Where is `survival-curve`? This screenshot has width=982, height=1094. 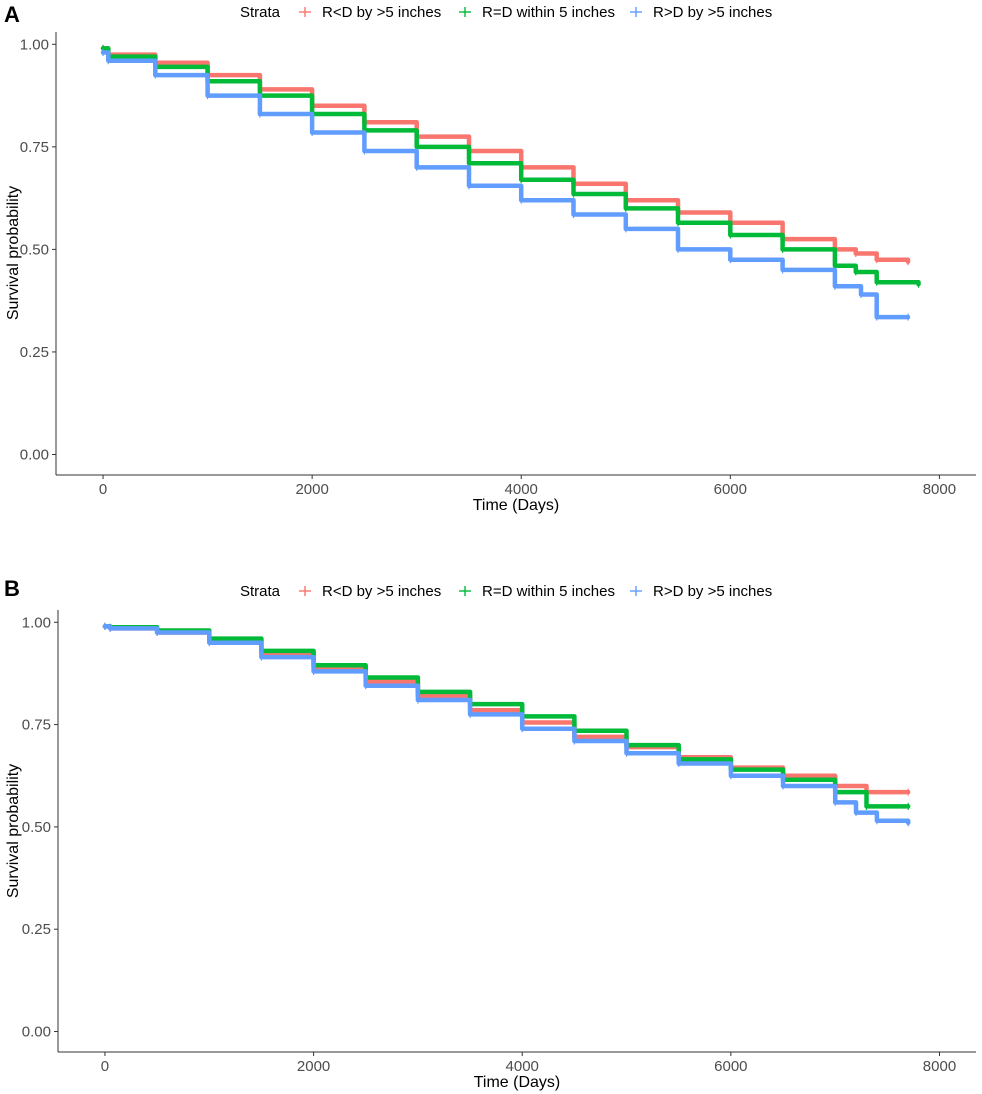
survival-curve is located at coordinates (506, 709).